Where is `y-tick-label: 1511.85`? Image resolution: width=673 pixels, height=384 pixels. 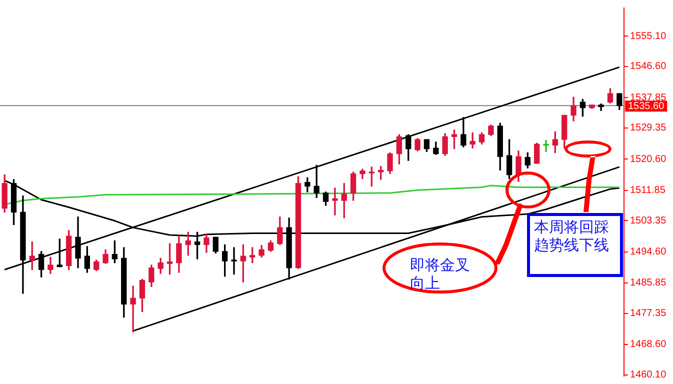 y-tick-label: 1511.85 is located at coordinates (648, 190).